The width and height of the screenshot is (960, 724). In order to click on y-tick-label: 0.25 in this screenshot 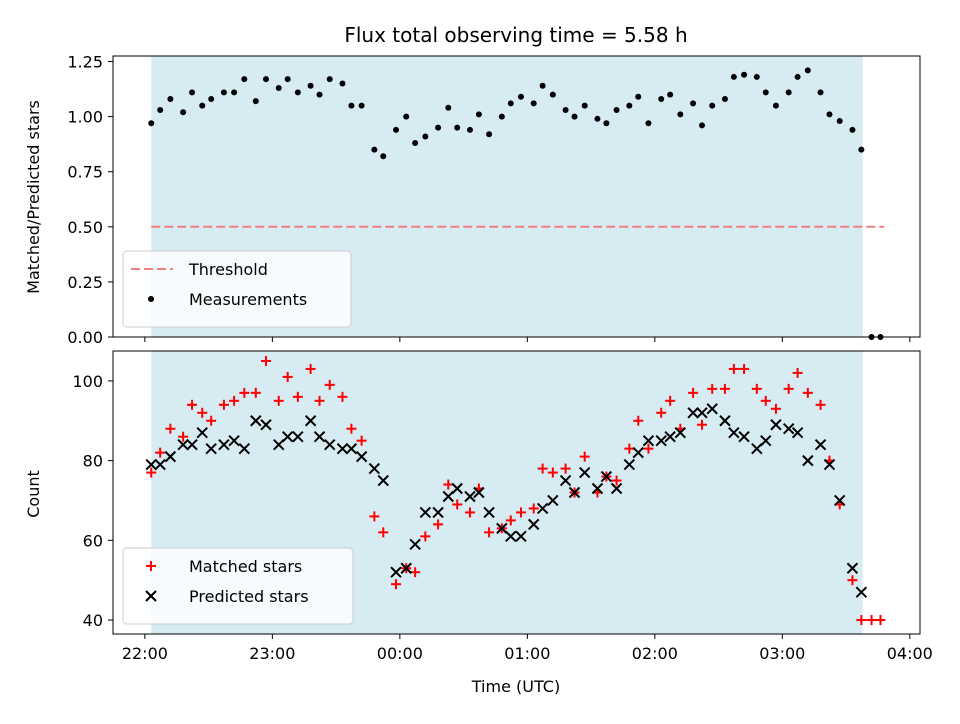, I will do `click(85, 282)`.